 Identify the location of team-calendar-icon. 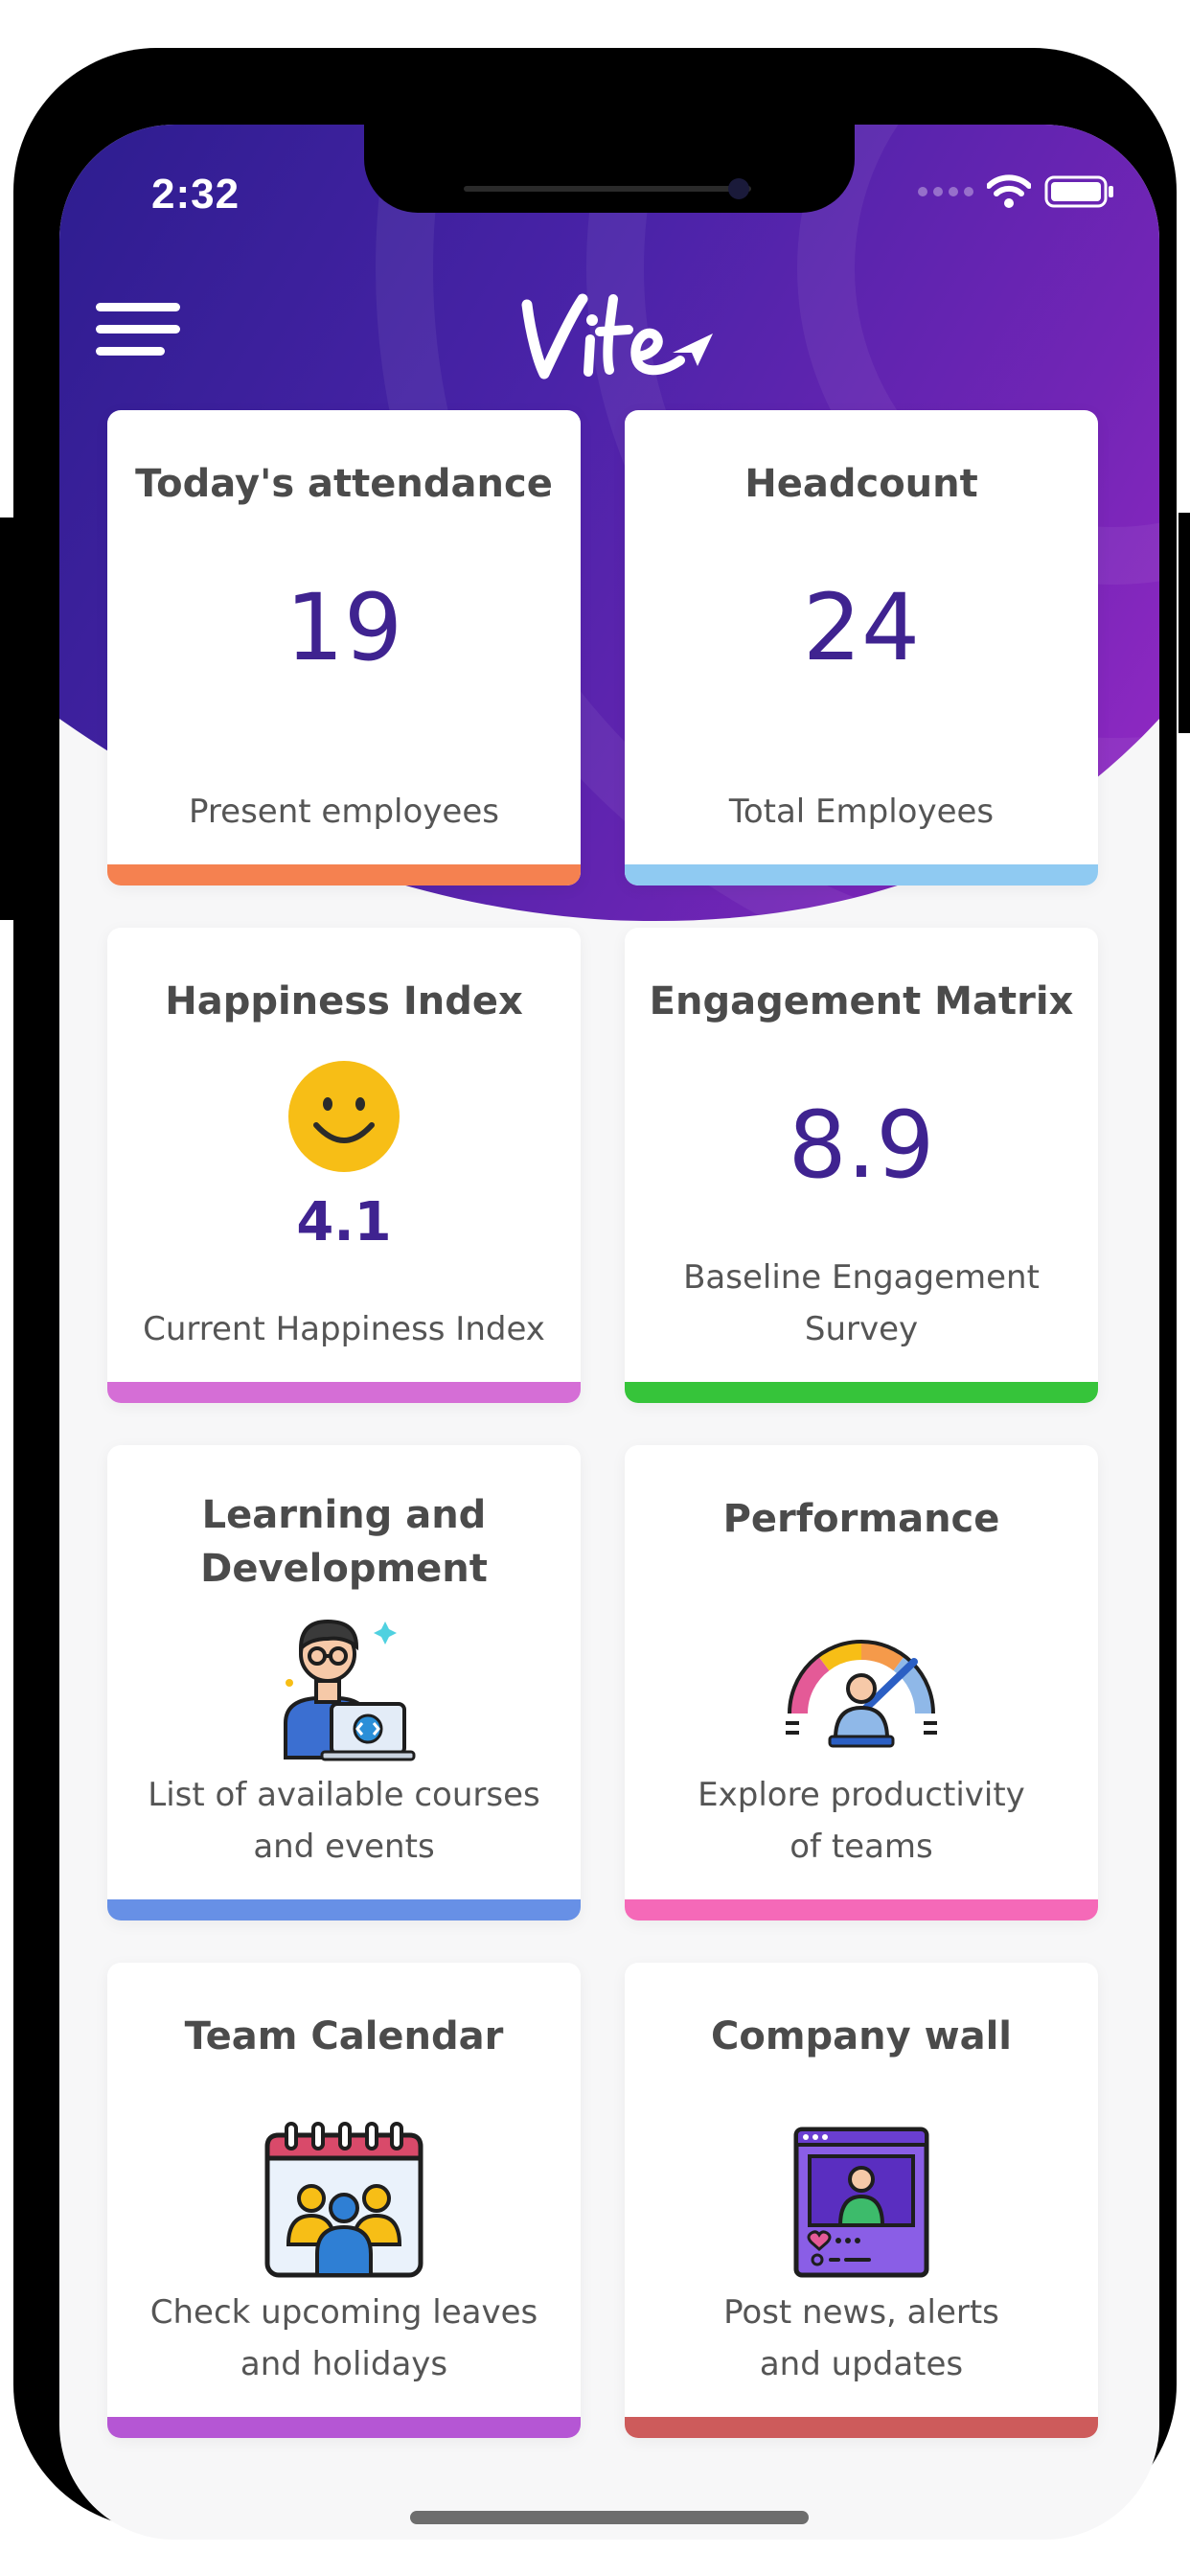
(343, 2200).